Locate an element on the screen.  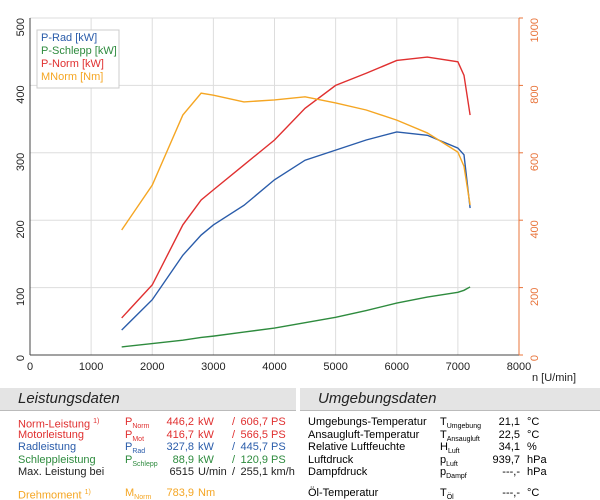
row-label: Öl-Temperatur is located at coordinates (343, 492).